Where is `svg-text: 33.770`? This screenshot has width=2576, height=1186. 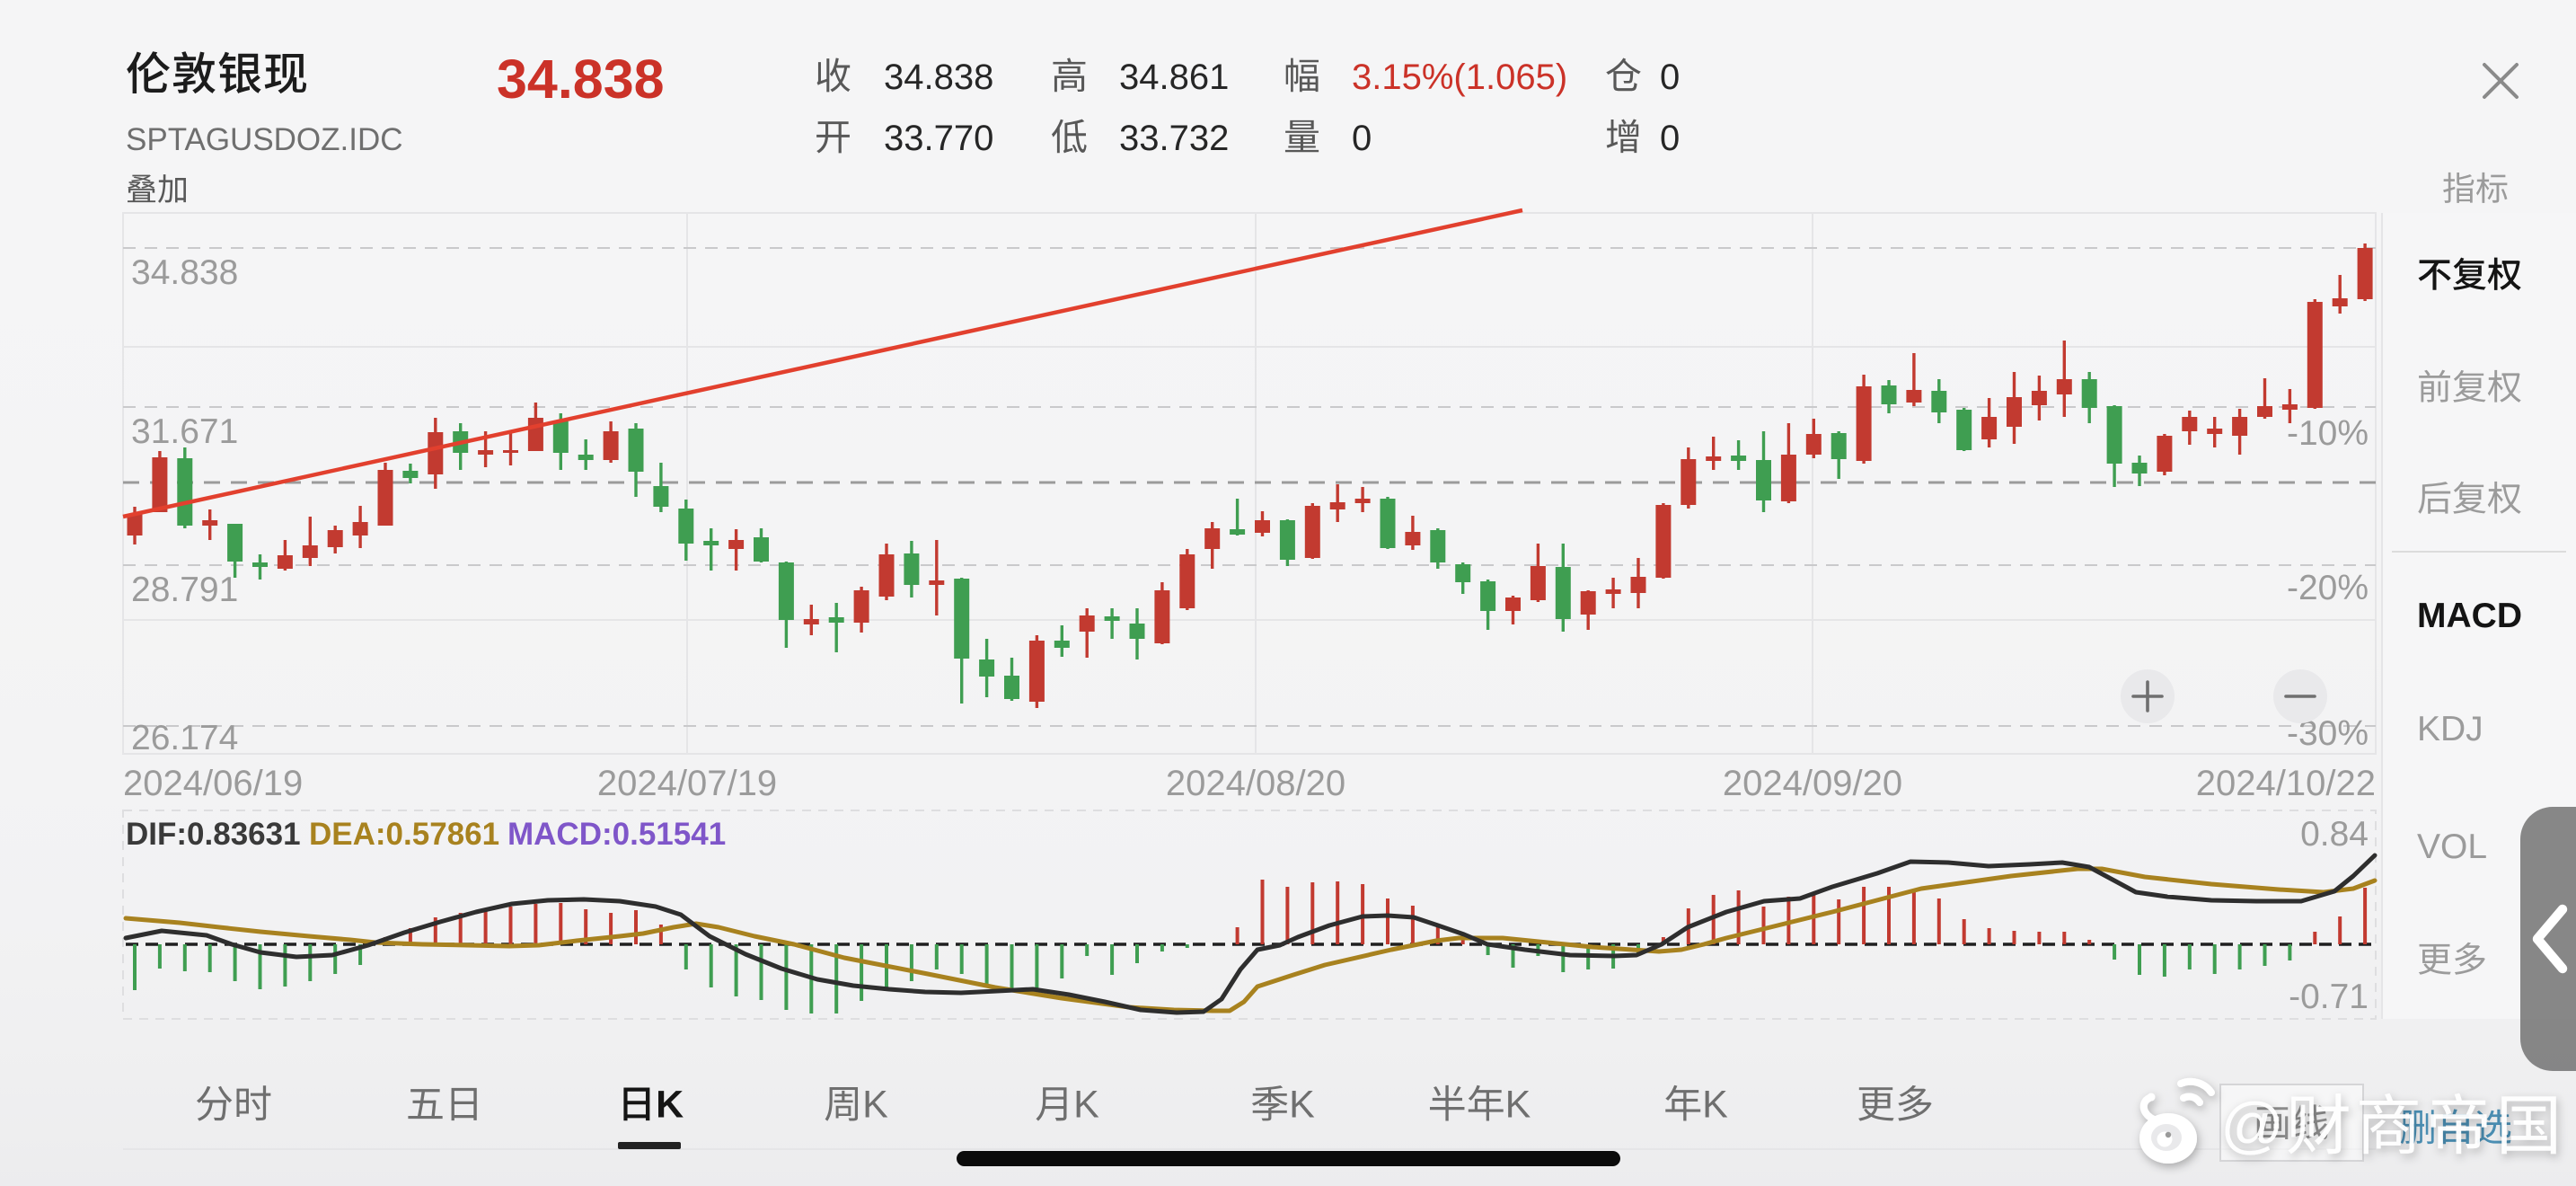
svg-text: 33.770 is located at coordinates (938, 138).